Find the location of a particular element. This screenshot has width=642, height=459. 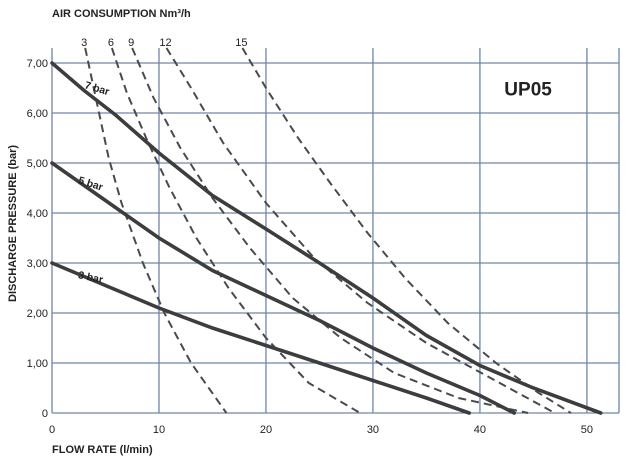

air-consumption-label: 9 is located at coordinates (131, 43).